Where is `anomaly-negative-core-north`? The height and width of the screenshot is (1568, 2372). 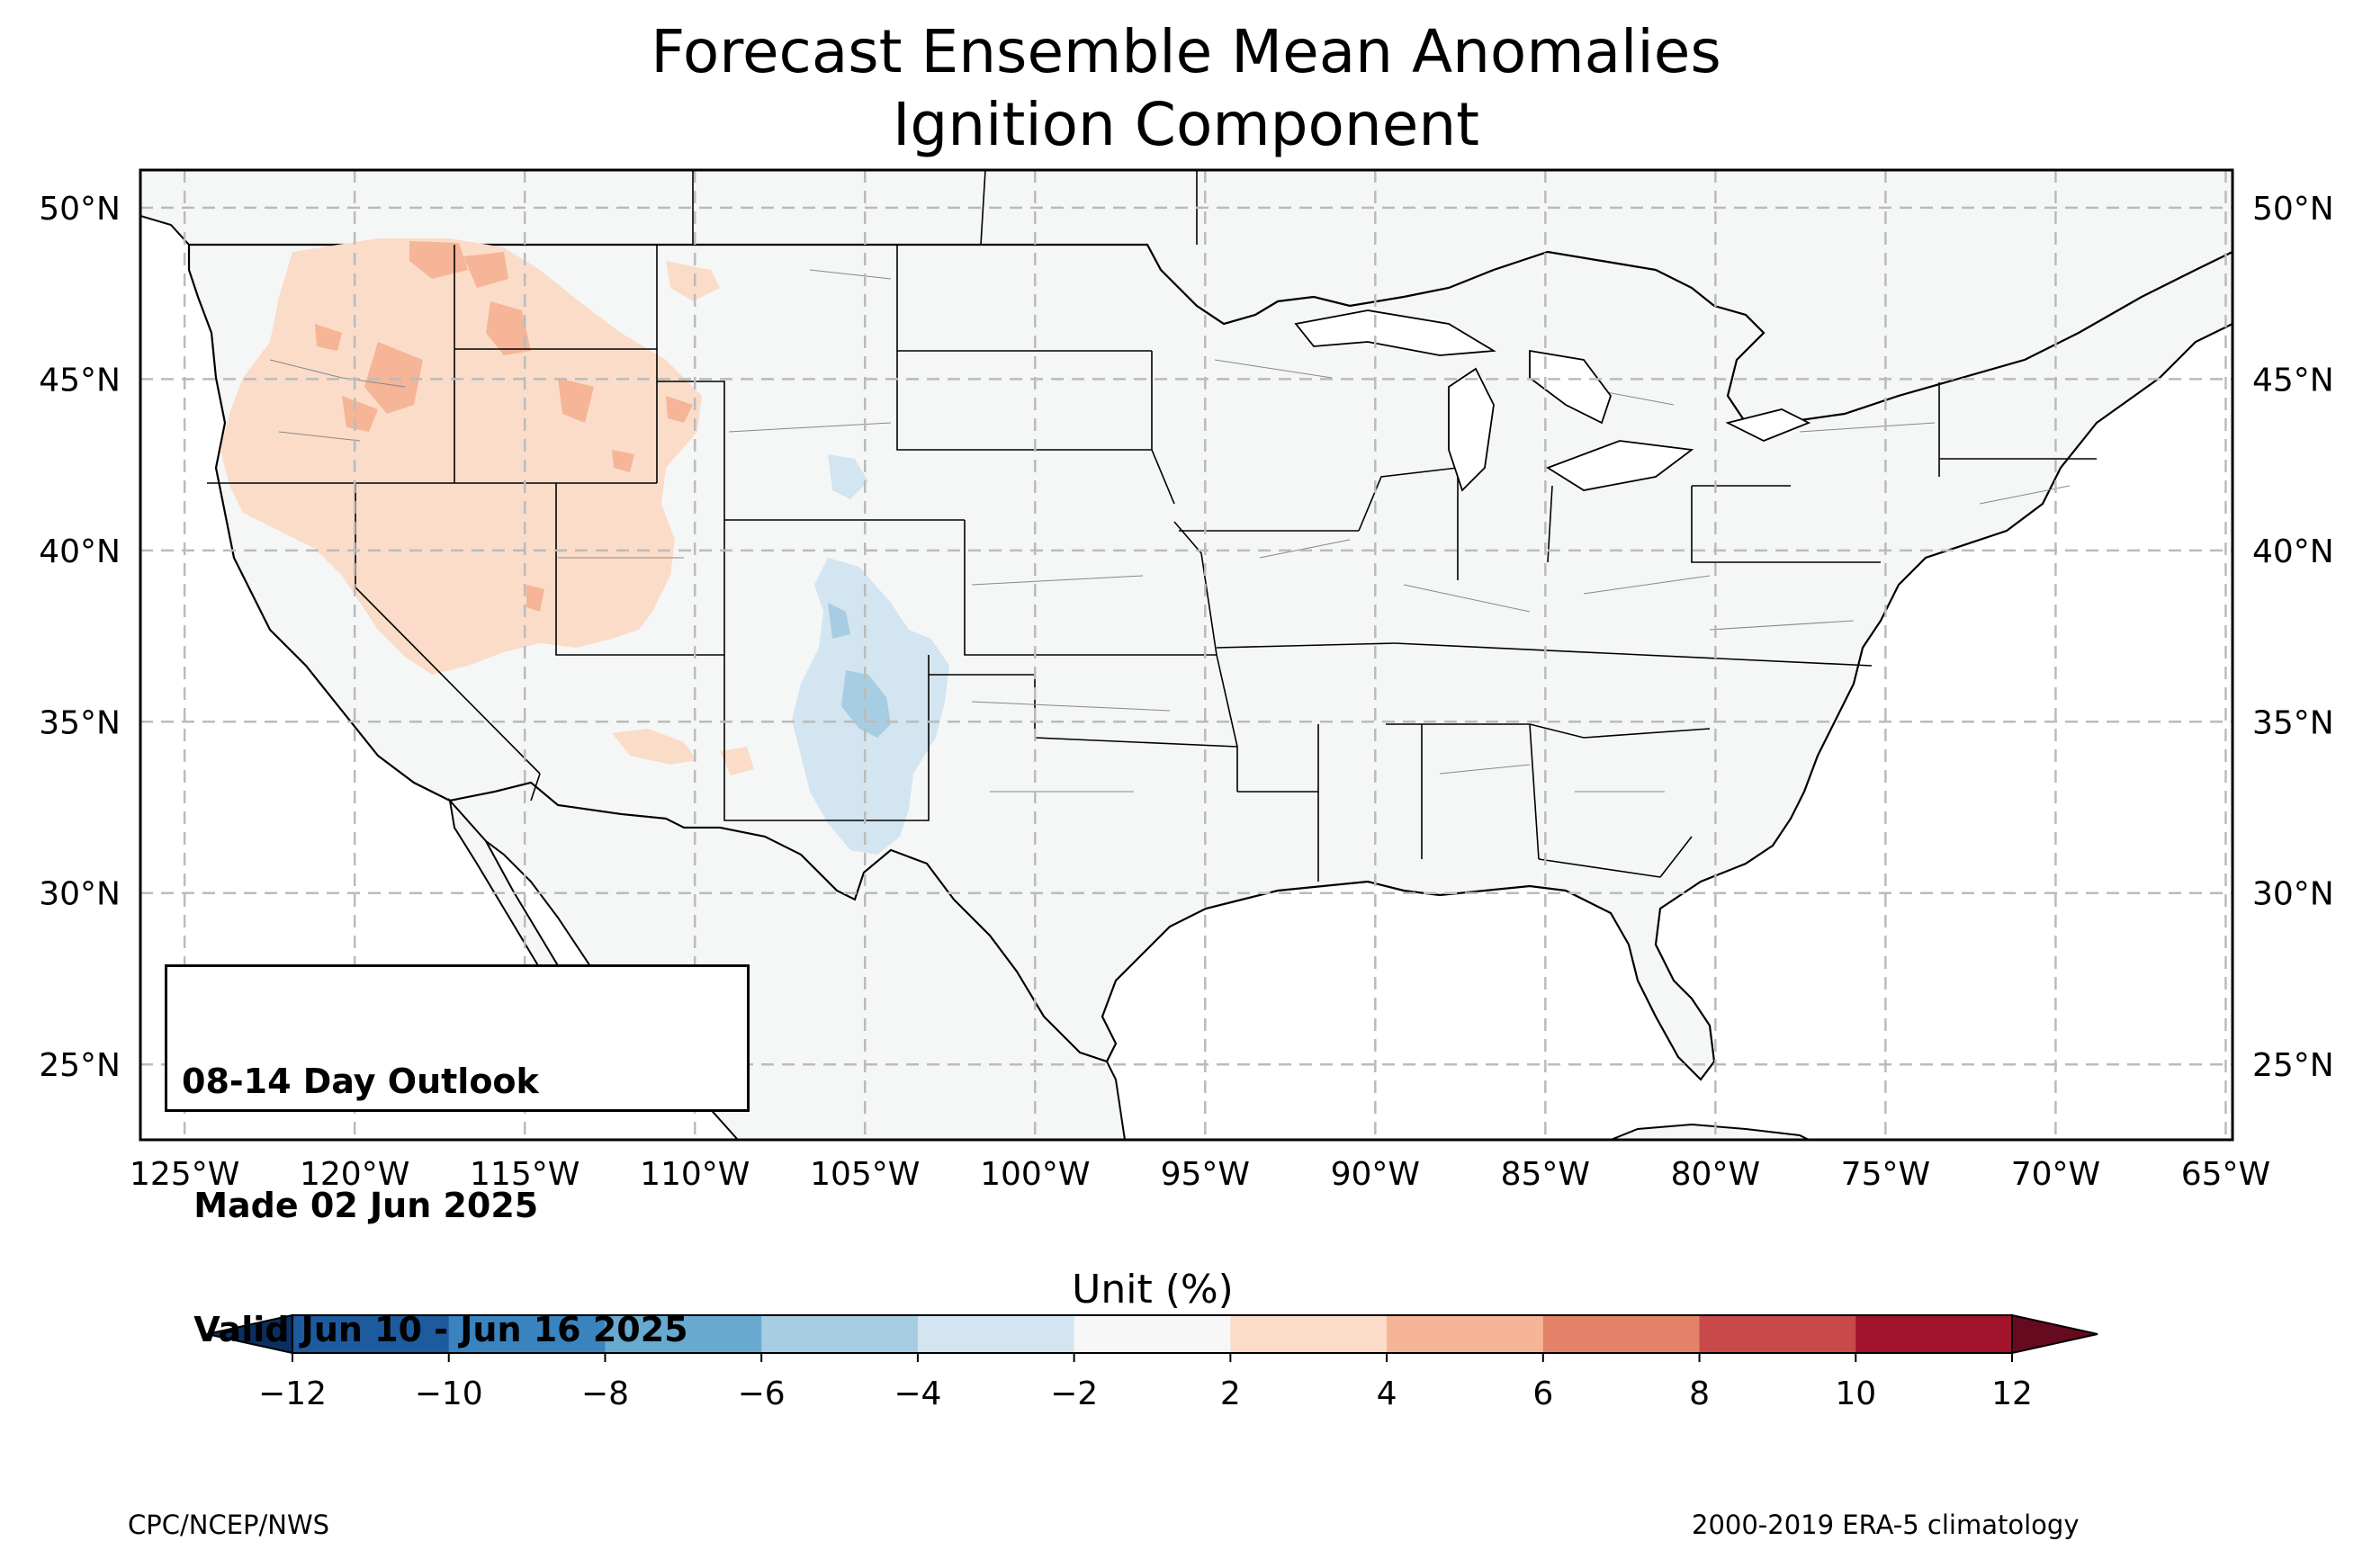 anomaly-negative-core-north is located at coordinates (839, 621).